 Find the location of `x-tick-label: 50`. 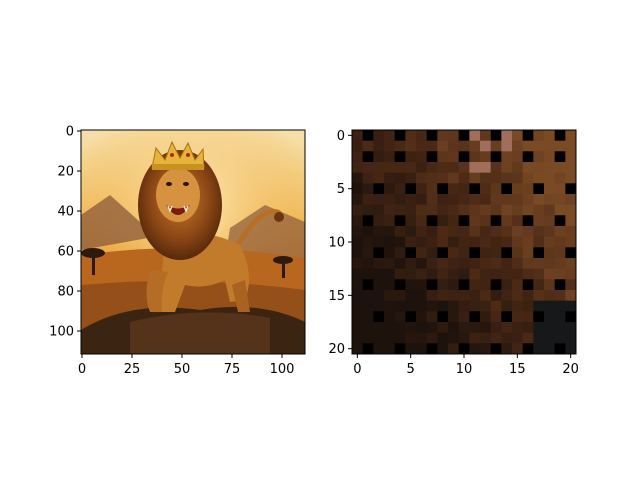

x-tick-label: 50 is located at coordinates (182, 369).